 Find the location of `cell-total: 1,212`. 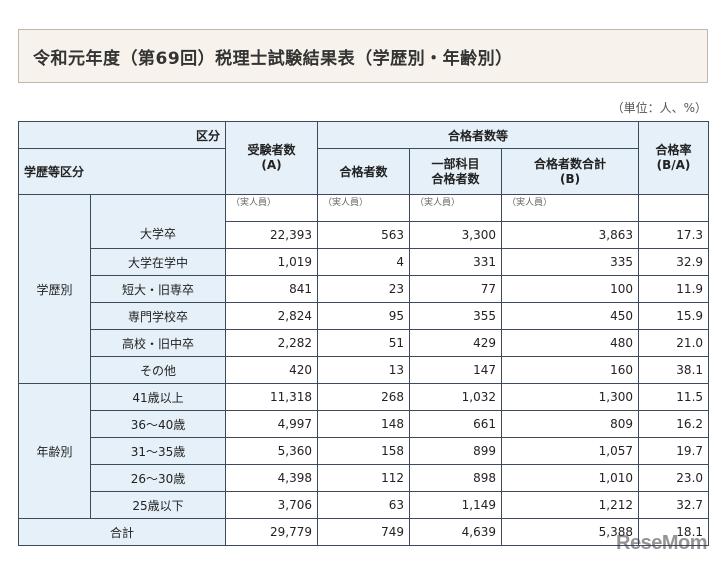

cell-total: 1,212 is located at coordinates (570, 505).